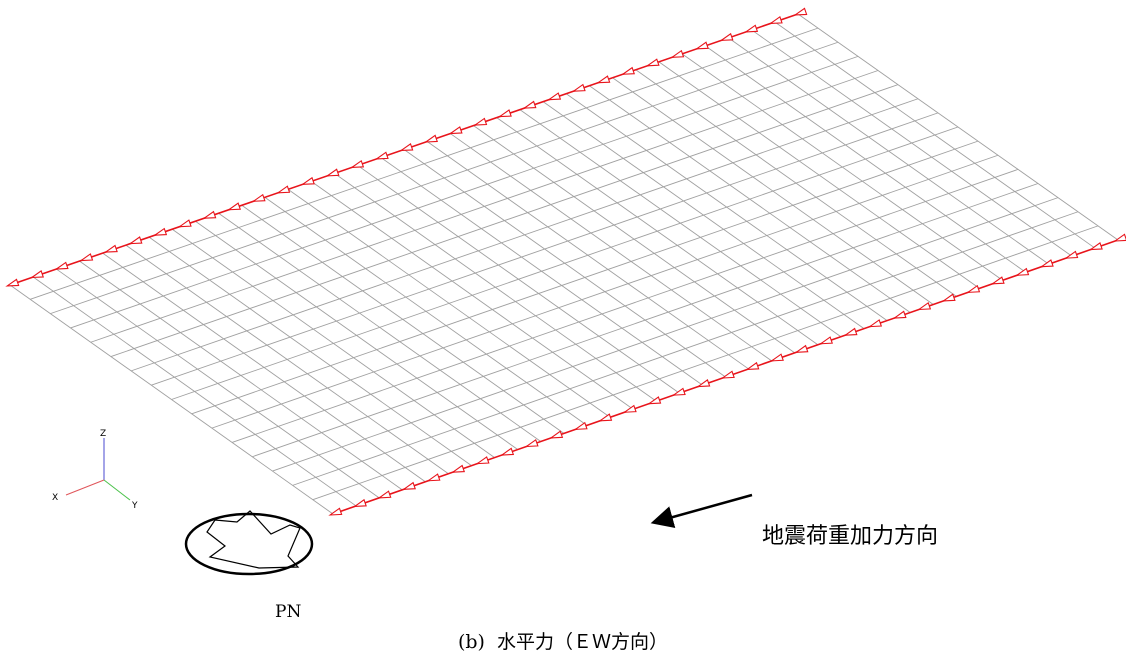 The height and width of the screenshot is (666, 1126). What do you see at coordinates (701, 511) in the screenshot?
I see `load-direction-arrow` at bounding box center [701, 511].